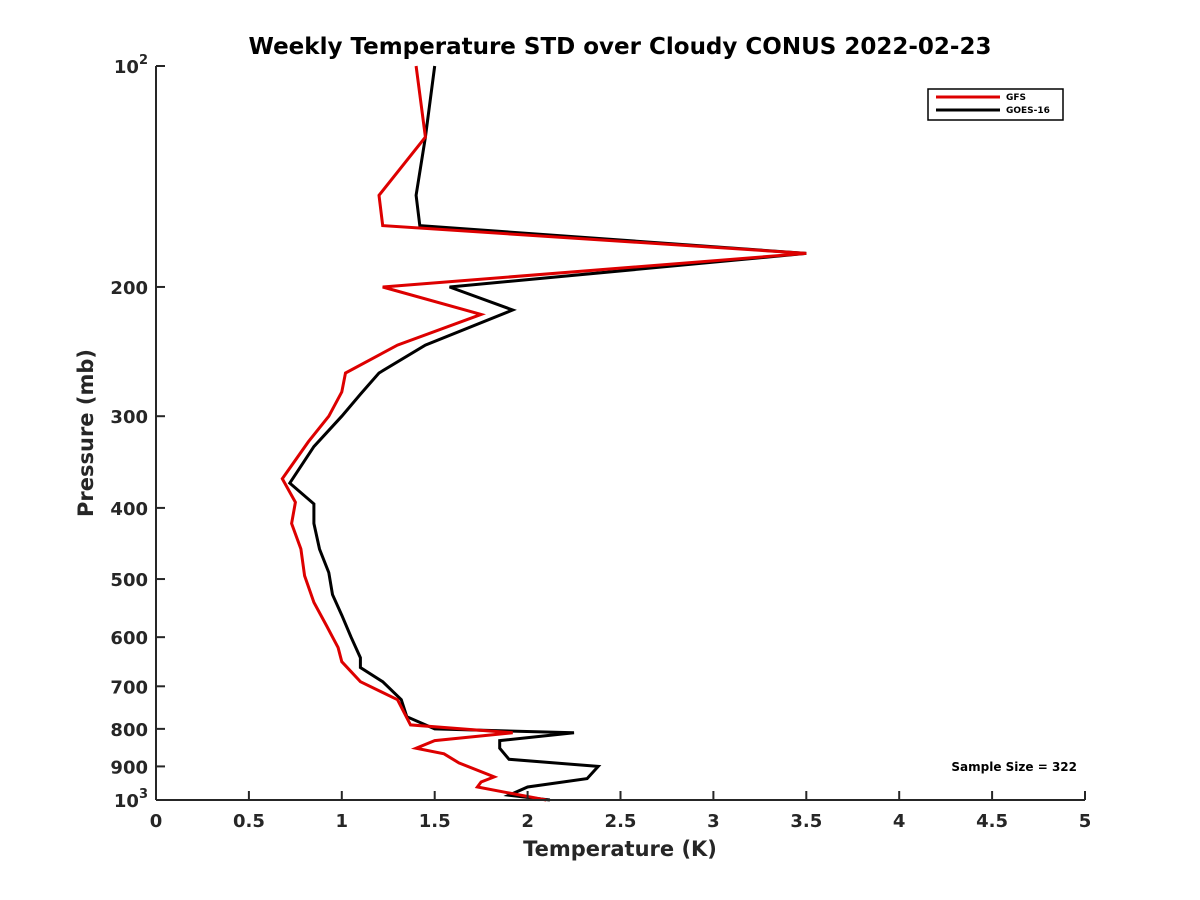  I want to click on y-tick-label: 800, so click(129, 730).